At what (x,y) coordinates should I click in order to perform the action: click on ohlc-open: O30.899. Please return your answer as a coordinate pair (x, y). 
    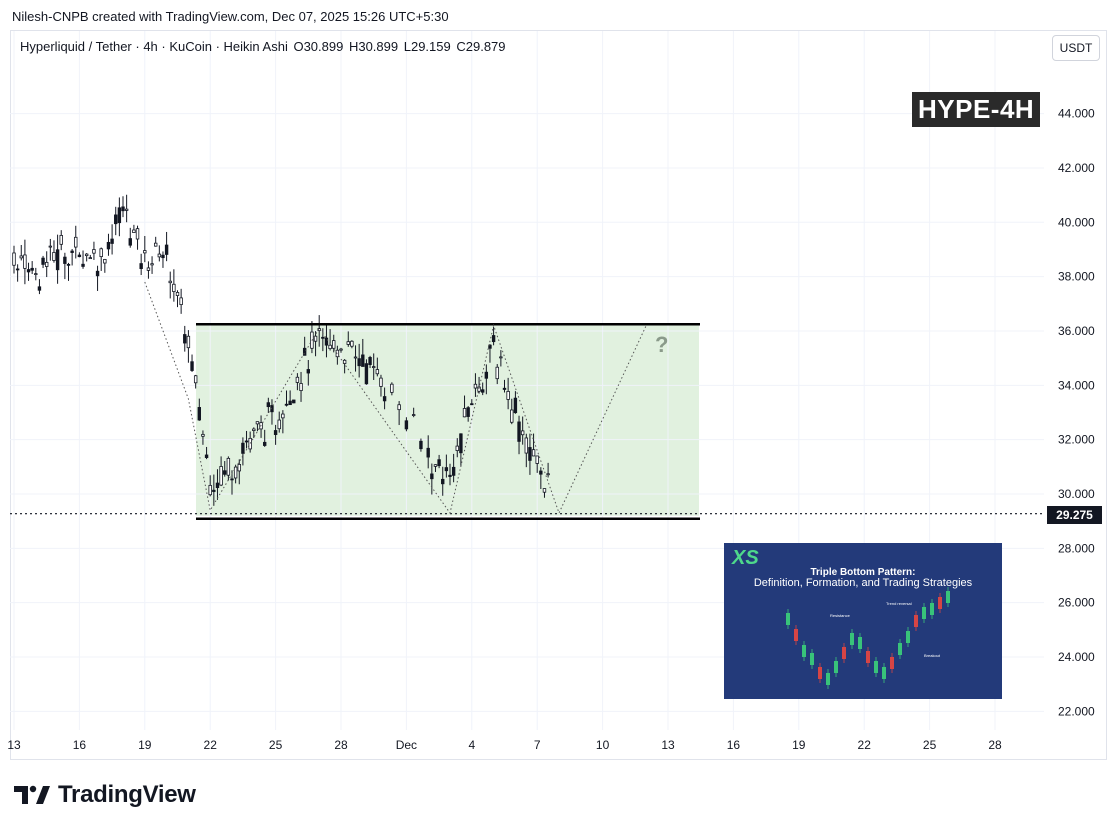
    Looking at the image, I should click on (318, 46).